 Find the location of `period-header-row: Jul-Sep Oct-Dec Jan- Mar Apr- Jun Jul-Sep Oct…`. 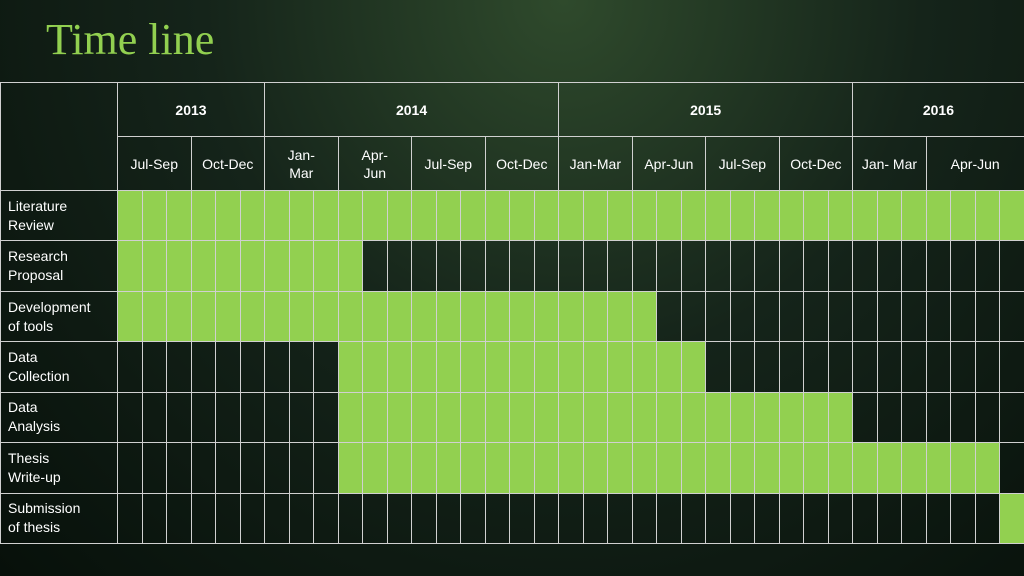

period-header-row: Jul-Sep Oct-Dec Jan- Mar Apr- Jun Jul-Sep Oct… is located at coordinates (512, 163).